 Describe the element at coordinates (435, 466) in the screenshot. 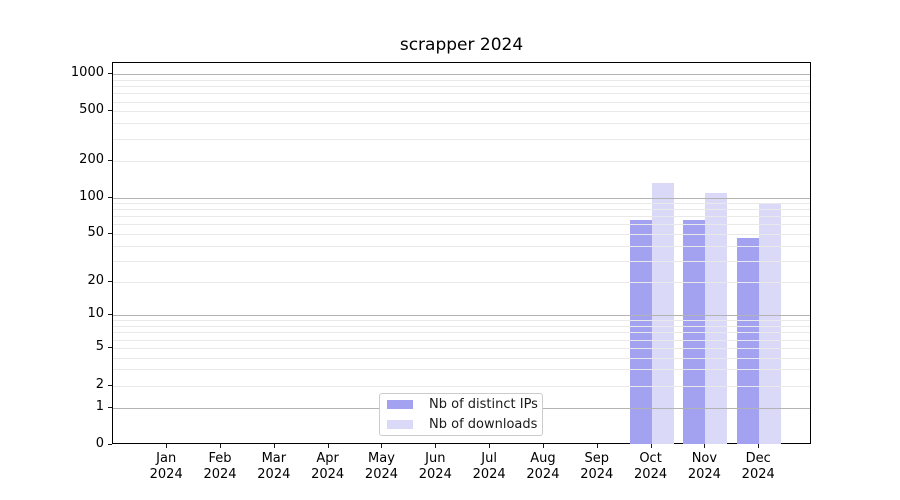

I see `x-axis-tick-label: Jun 2024` at that location.